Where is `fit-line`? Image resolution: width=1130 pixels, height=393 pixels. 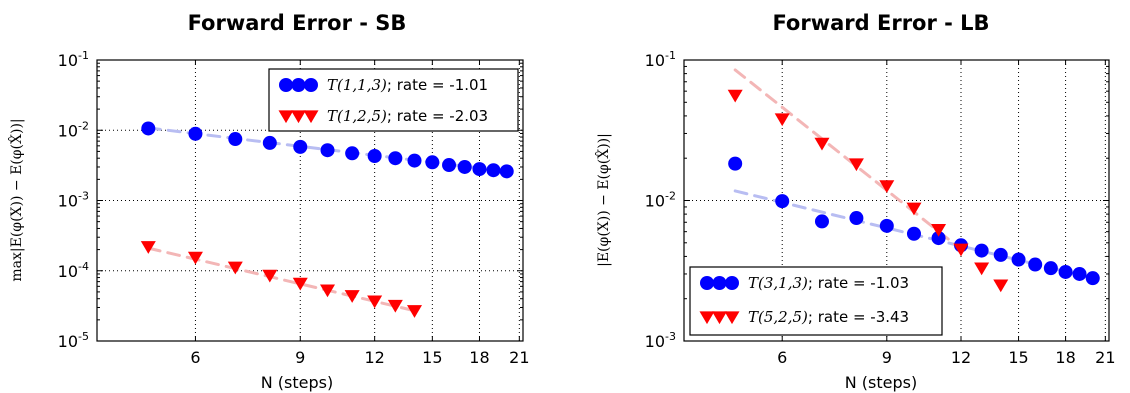
fit-line is located at coordinates (848, 159).